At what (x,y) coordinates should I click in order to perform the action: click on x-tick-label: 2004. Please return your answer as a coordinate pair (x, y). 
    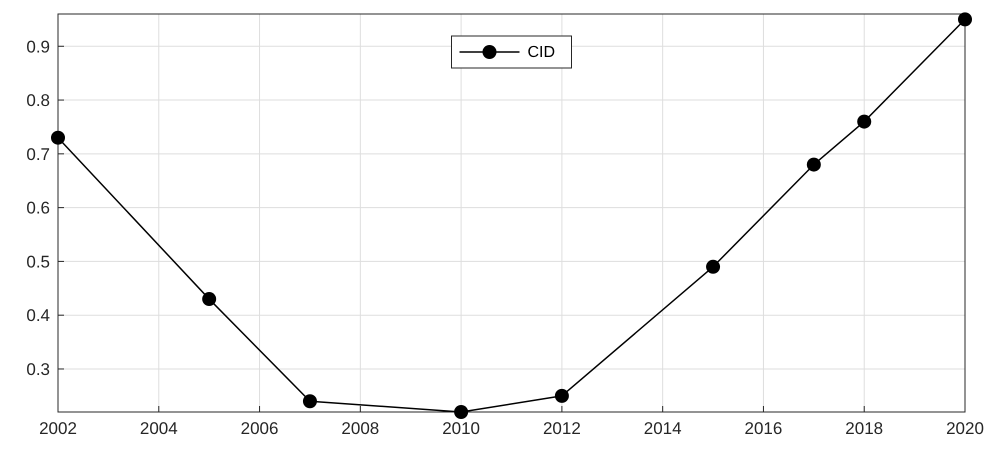
    Looking at the image, I should click on (159, 428).